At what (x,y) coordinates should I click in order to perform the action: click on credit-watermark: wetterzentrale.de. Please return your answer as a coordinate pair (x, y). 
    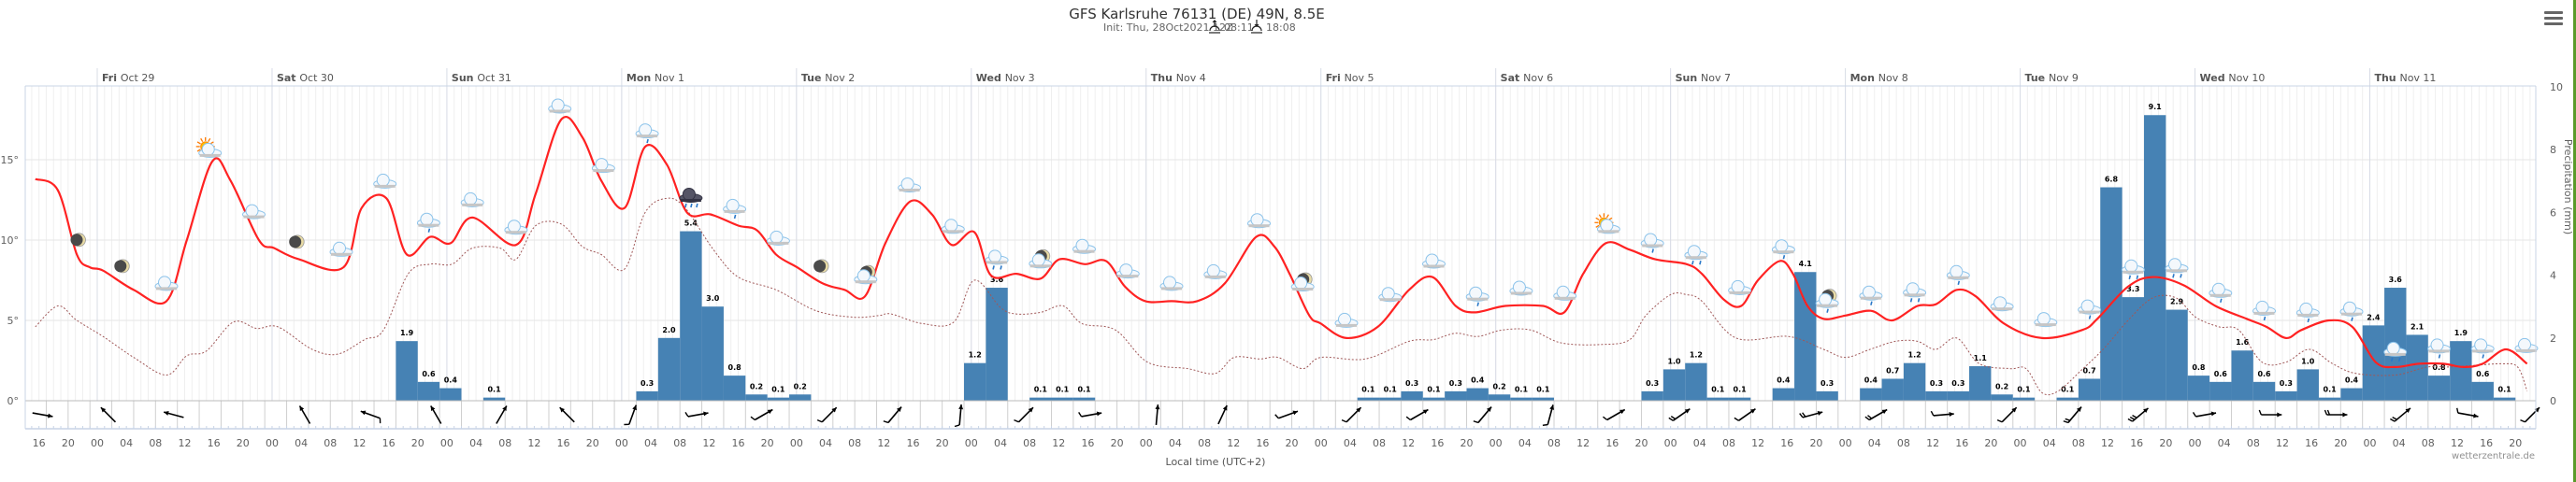
    Looking at the image, I should click on (2494, 456).